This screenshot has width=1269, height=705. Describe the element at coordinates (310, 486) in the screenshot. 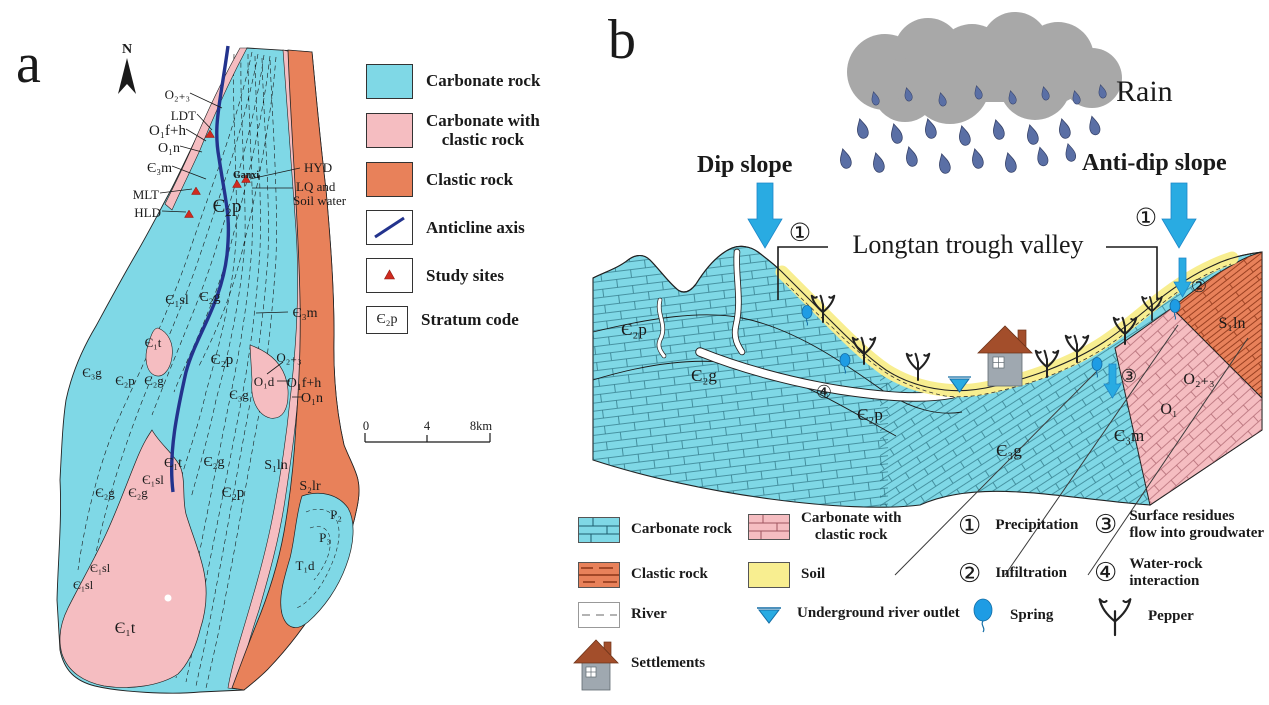

I see `stratum-label: S₂lr` at that location.